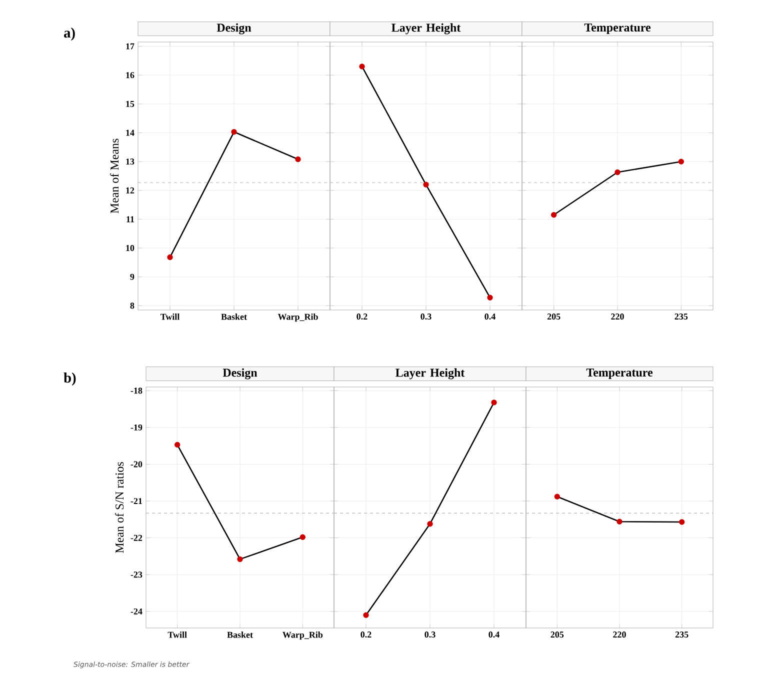 Image resolution: width=758 pixels, height=682 pixels. Describe the element at coordinates (136, 575) in the screenshot. I see `y-tick-label: -23` at that location.